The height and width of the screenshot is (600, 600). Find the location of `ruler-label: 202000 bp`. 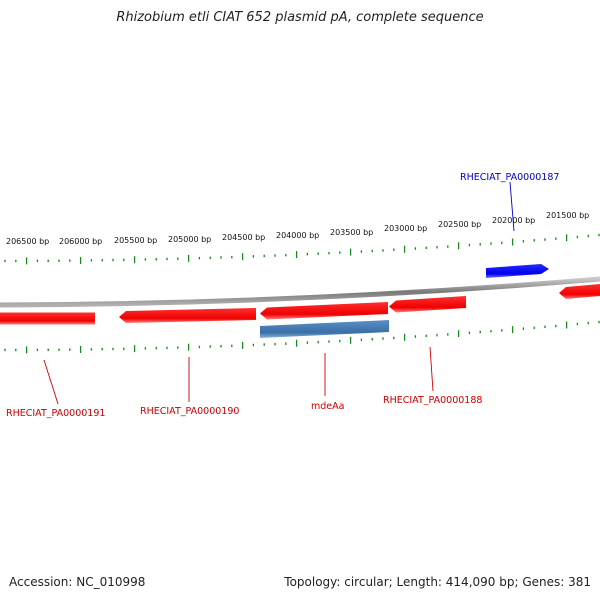

ruler-label: 202000 bp is located at coordinates (513, 220).